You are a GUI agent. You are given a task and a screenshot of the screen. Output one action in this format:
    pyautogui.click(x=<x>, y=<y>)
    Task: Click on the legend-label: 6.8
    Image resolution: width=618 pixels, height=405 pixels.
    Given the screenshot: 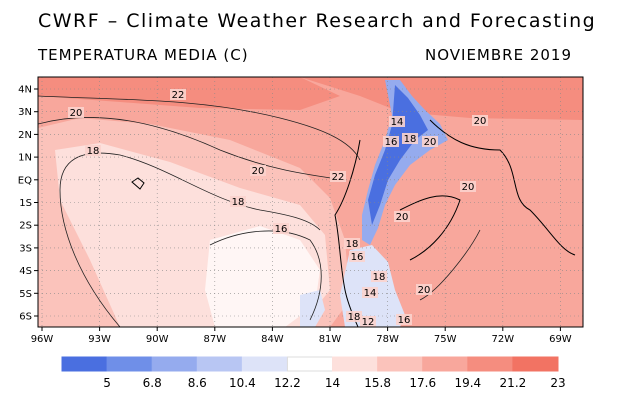 What is the action you would take?
    pyautogui.click(x=152, y=383)
    